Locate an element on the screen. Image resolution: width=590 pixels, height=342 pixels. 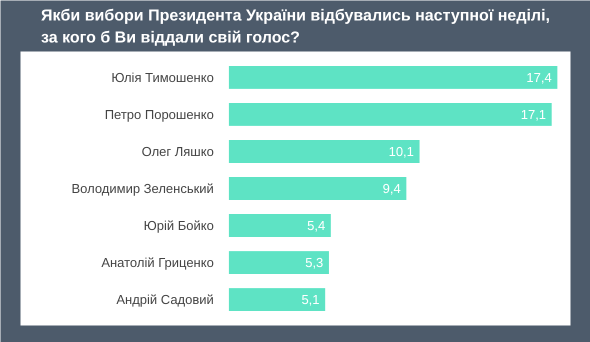
data-label: 5,1 is located at coordinates (310, 300).